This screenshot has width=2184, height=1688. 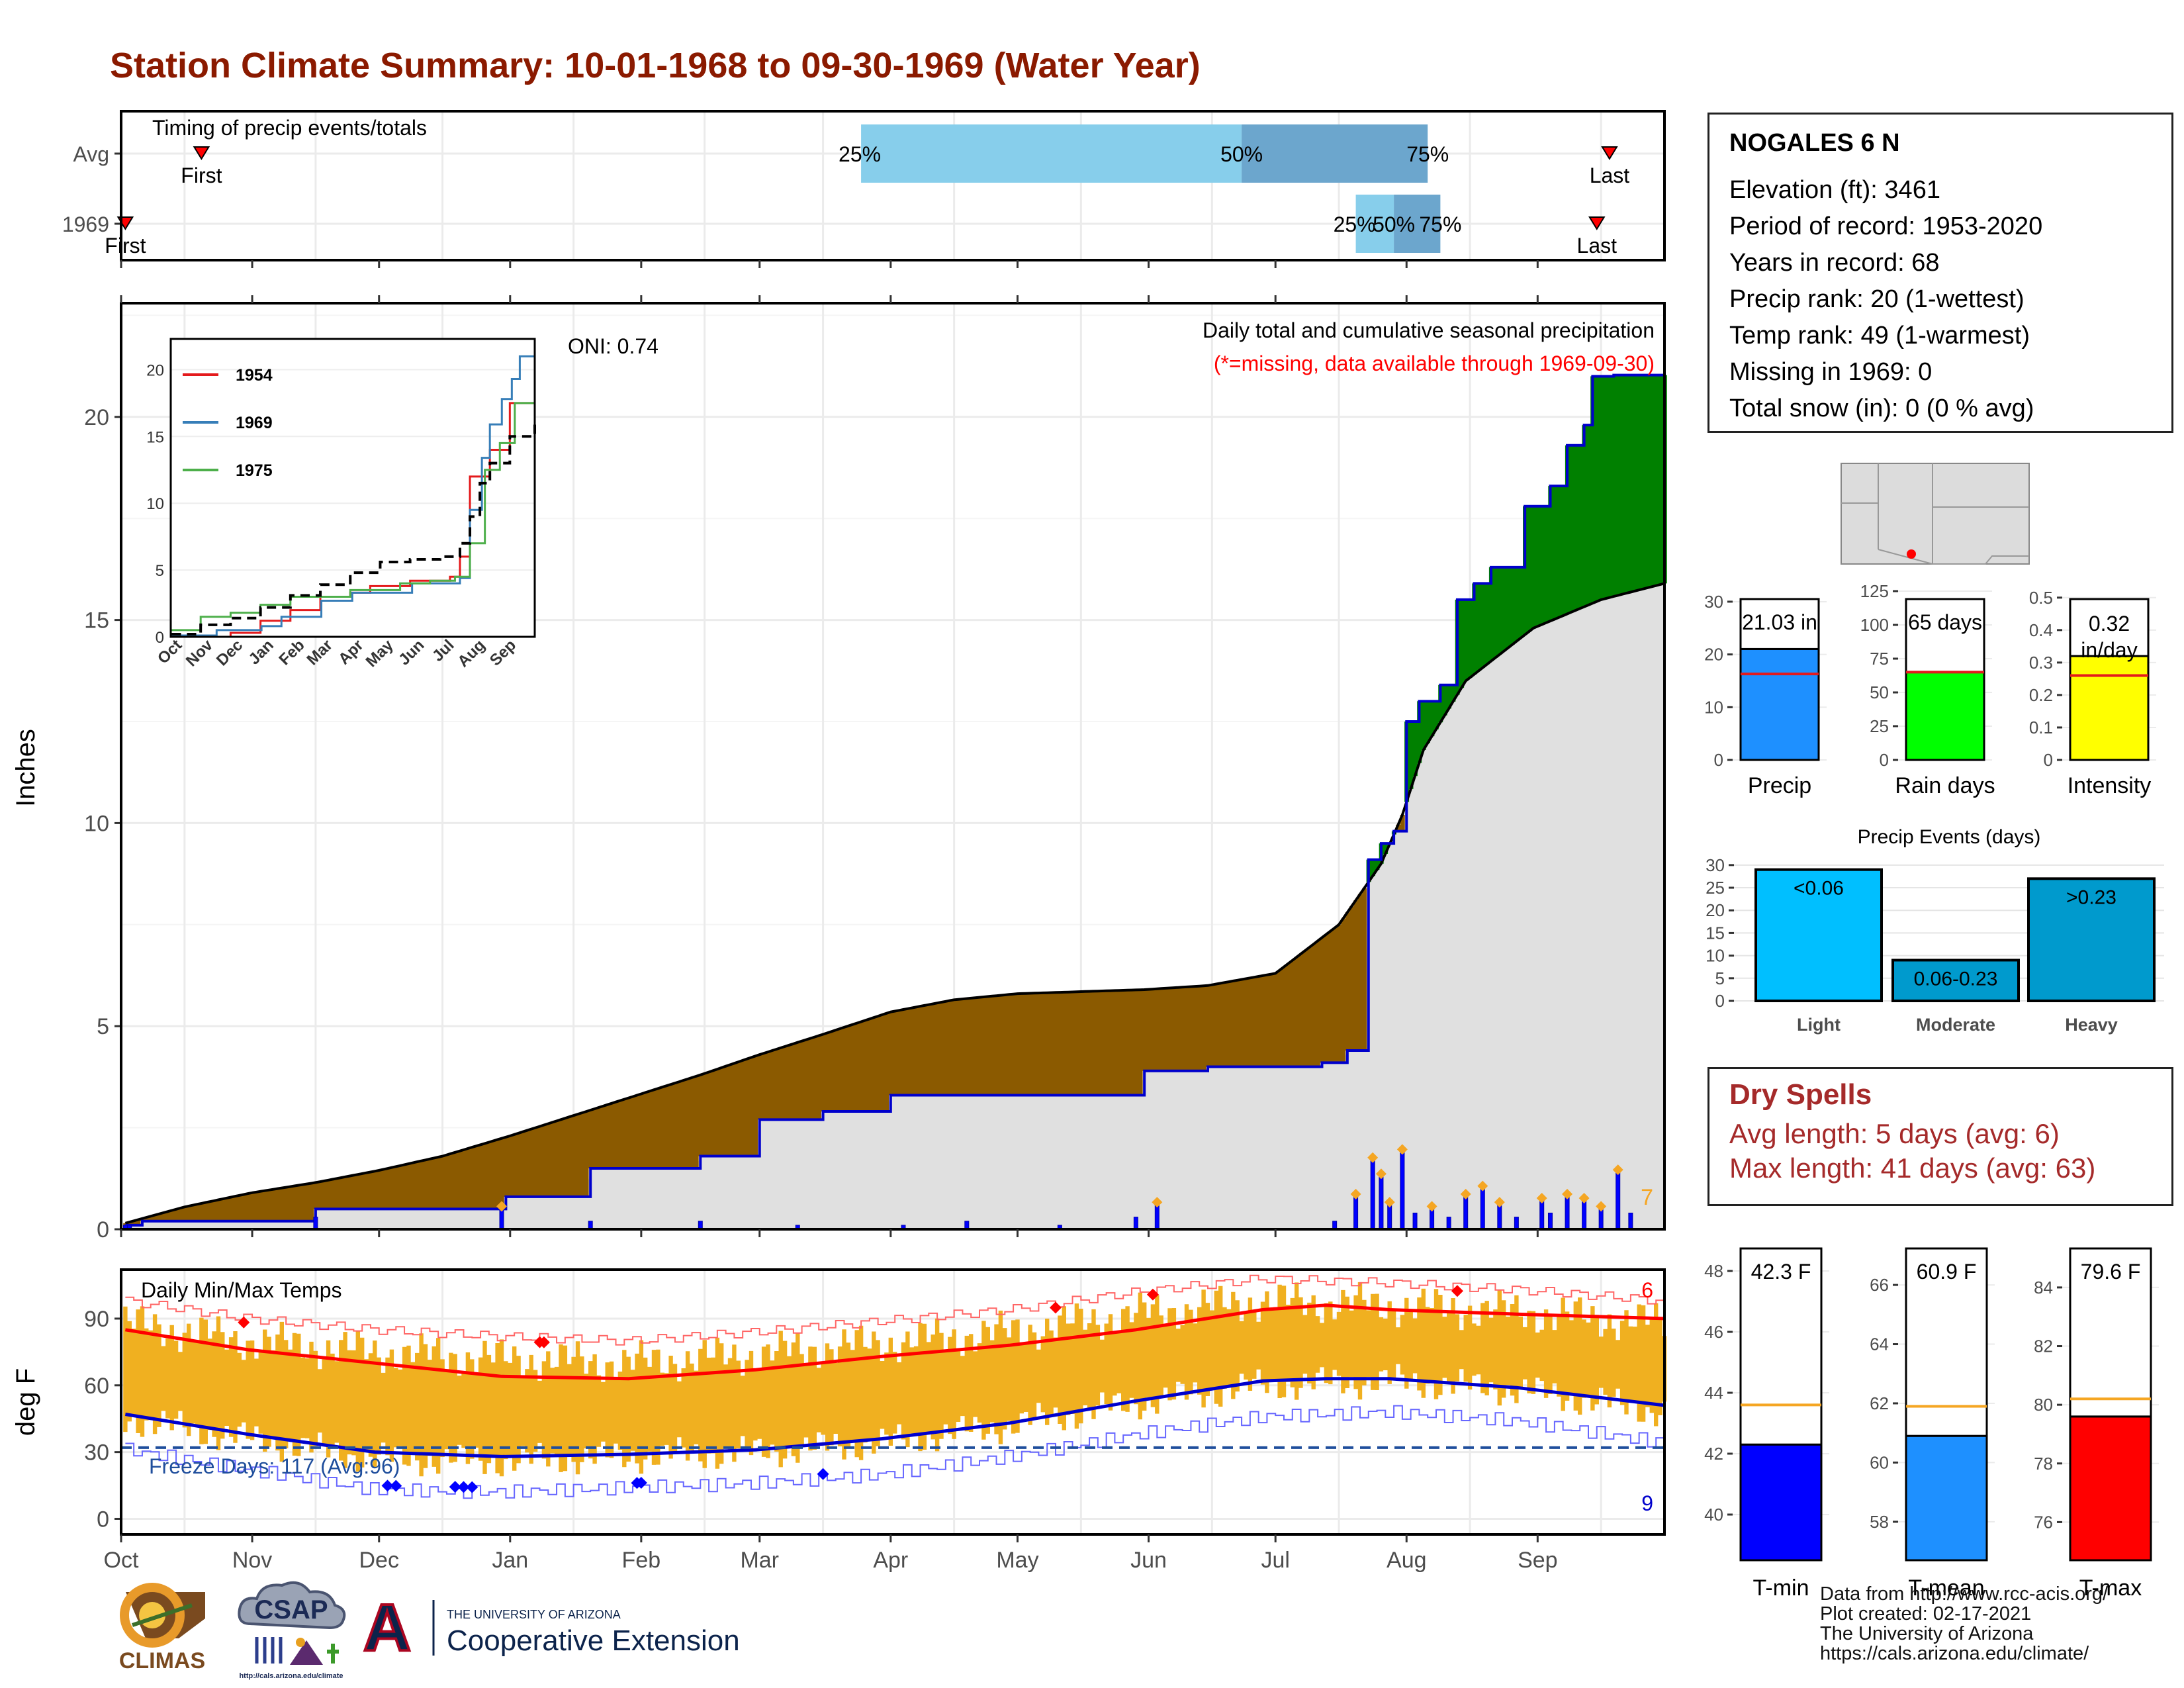 I want to click on dry-spells-title: Dry Spells, so click(x=1800, y=1094).